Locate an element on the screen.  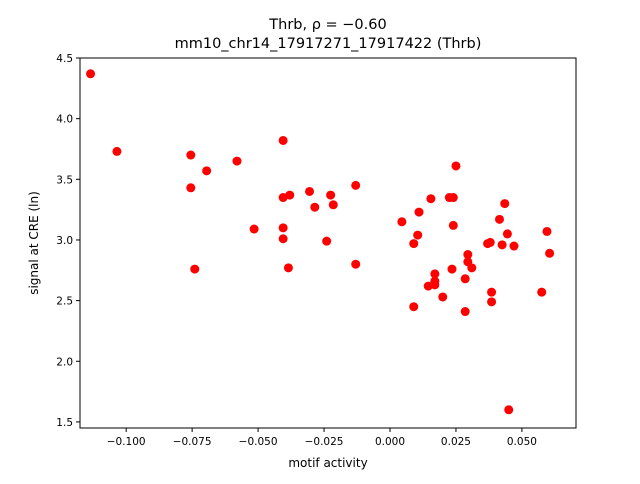
y-tick-label: 2.5 is located at coordinates (64, 302).